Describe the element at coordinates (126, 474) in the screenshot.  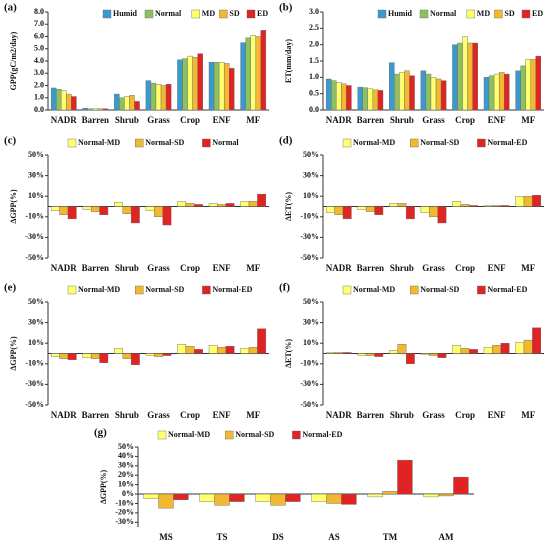
I see `y-tick-label: 20%` at that location.